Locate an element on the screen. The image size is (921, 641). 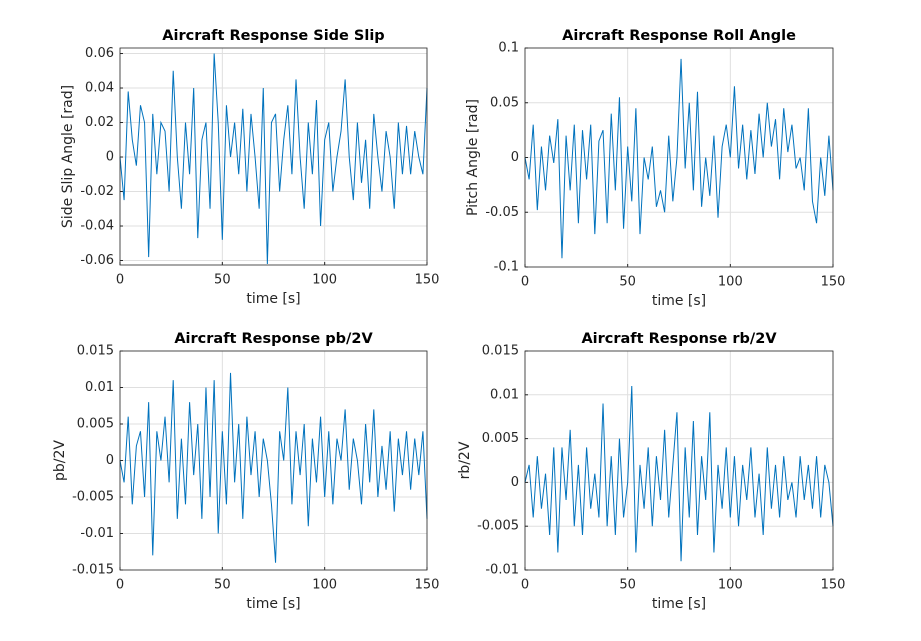
y-tick-label: 0.02 is located at coordinates (99, 122).